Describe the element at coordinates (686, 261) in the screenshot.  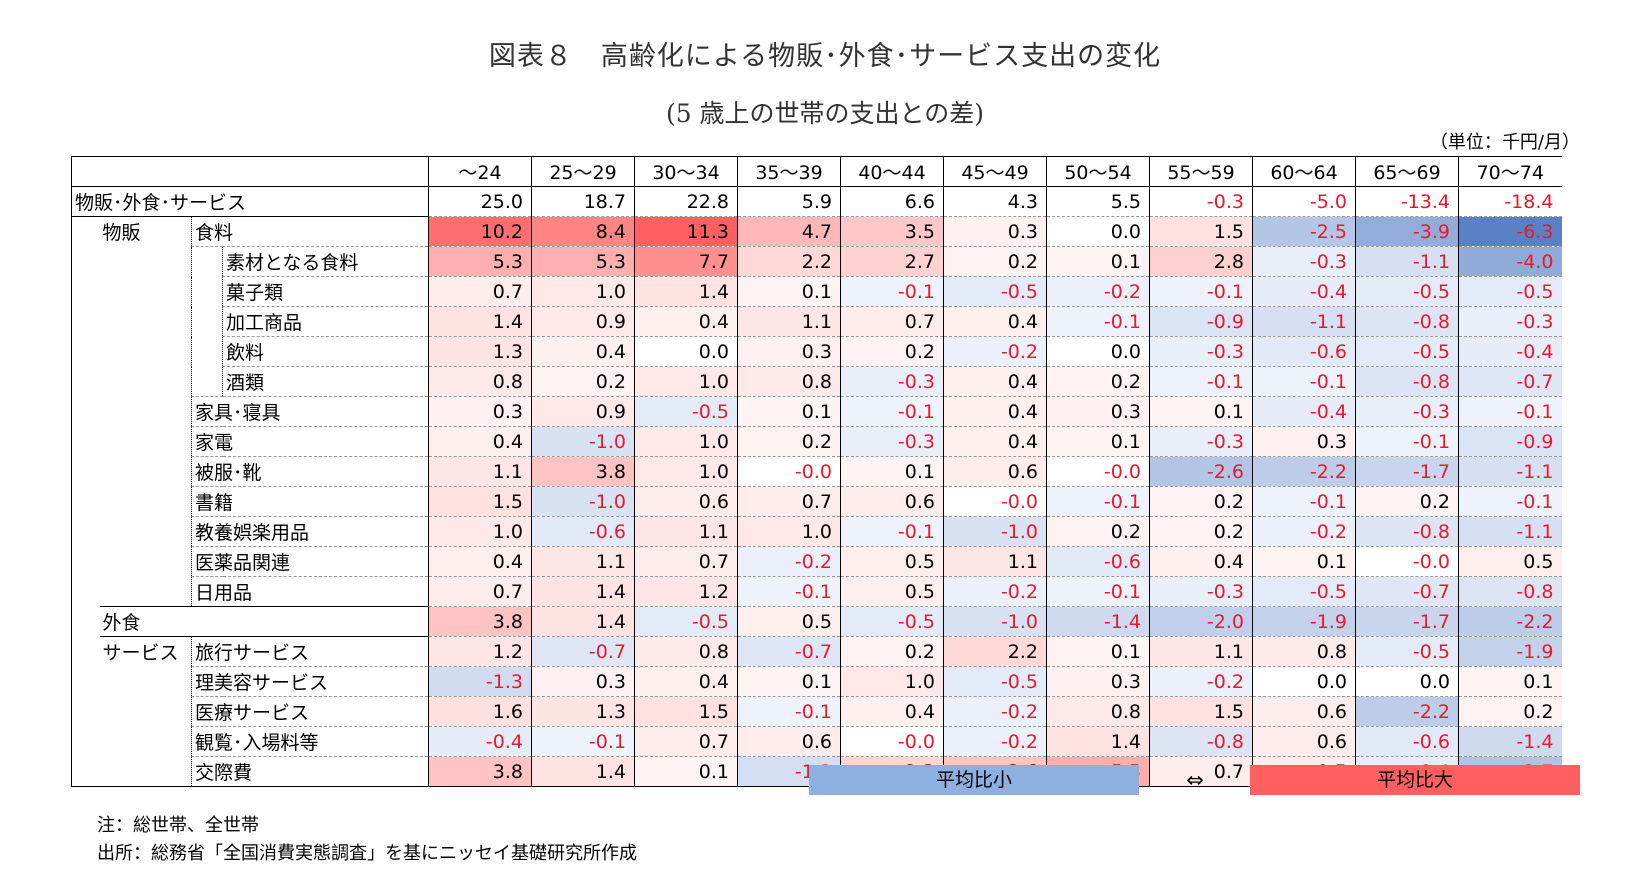
I see `value-cell: 7.7` at that location.